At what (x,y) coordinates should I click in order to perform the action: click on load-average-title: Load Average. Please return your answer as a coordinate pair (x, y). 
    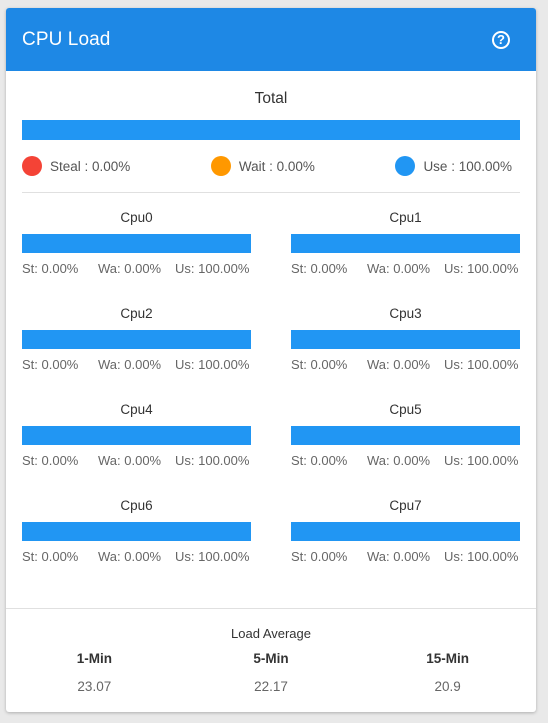
    Looking at the image, I should click on (271, 633).